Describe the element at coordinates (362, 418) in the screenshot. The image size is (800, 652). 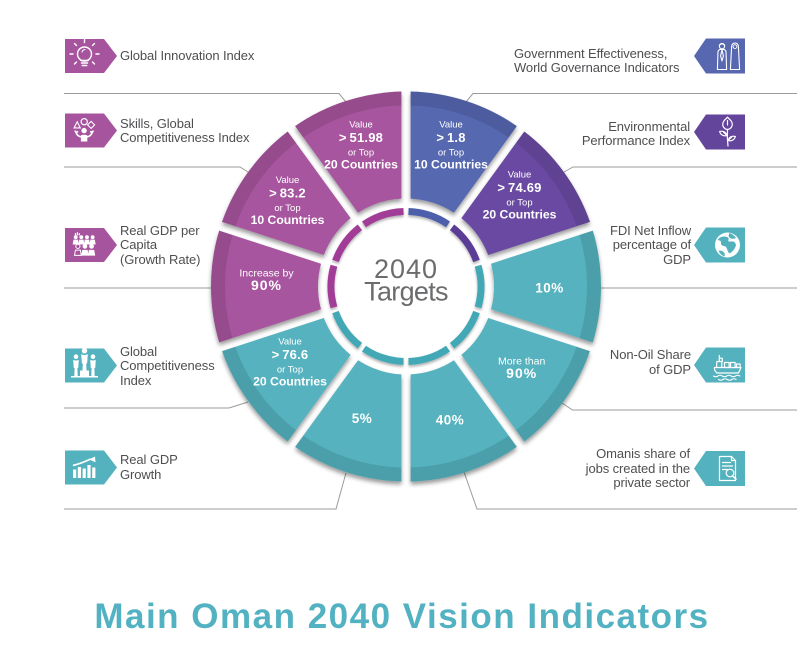
I see `svg-text: 5%` at that location.